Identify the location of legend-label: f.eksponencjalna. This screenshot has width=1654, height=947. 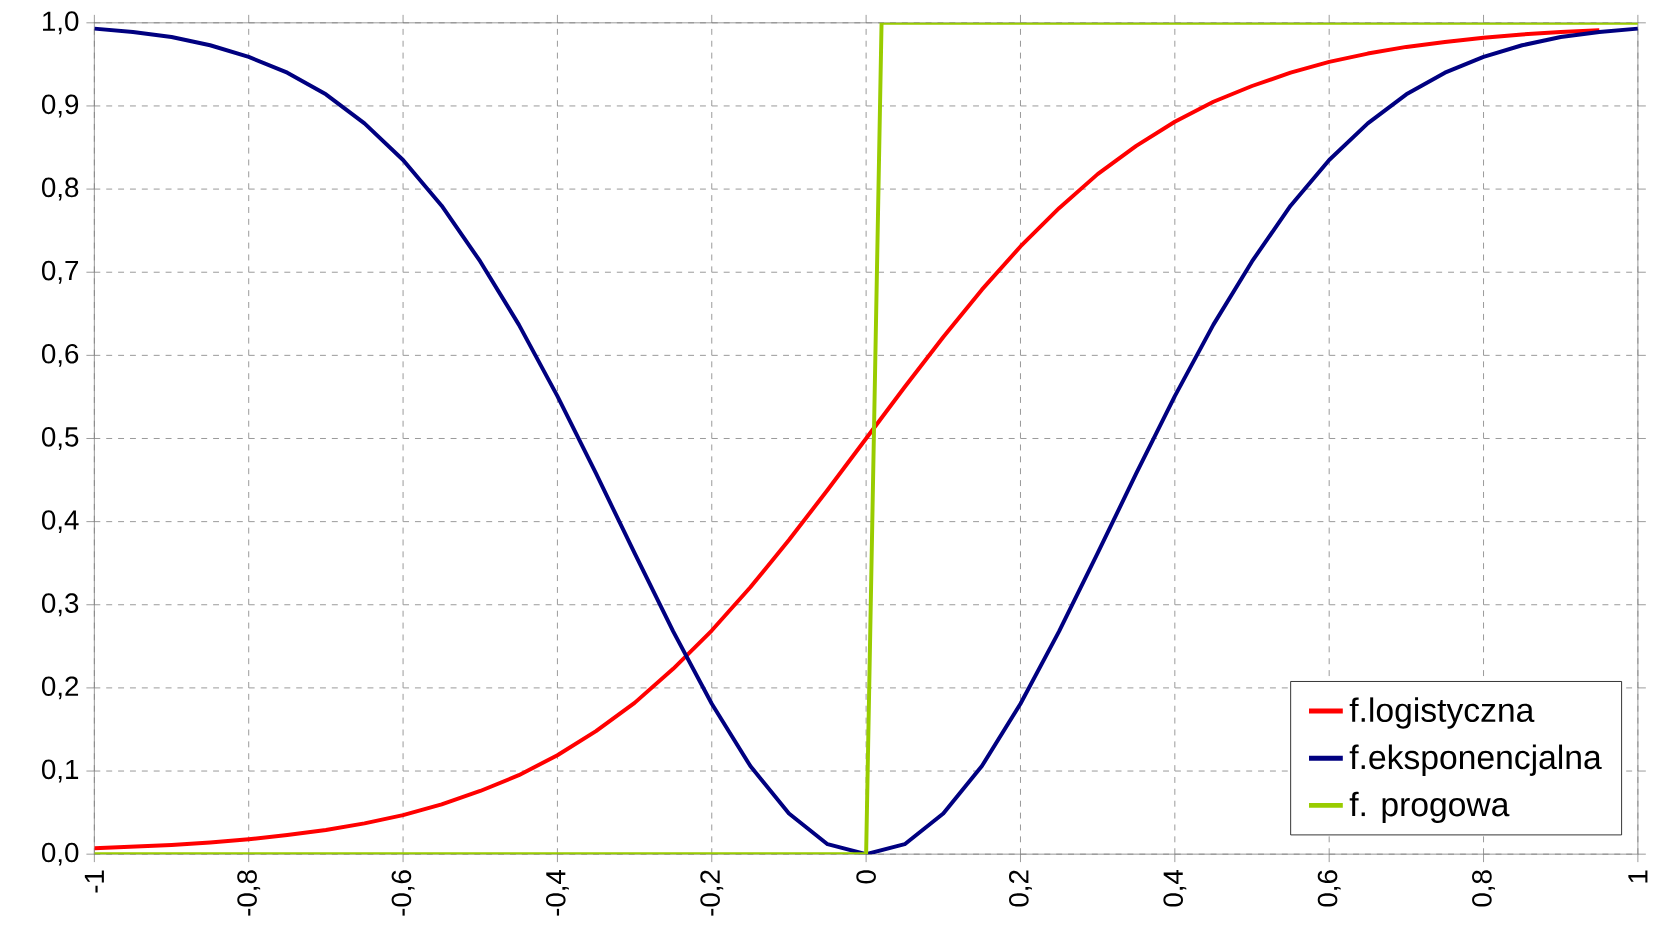
(1475, 760).